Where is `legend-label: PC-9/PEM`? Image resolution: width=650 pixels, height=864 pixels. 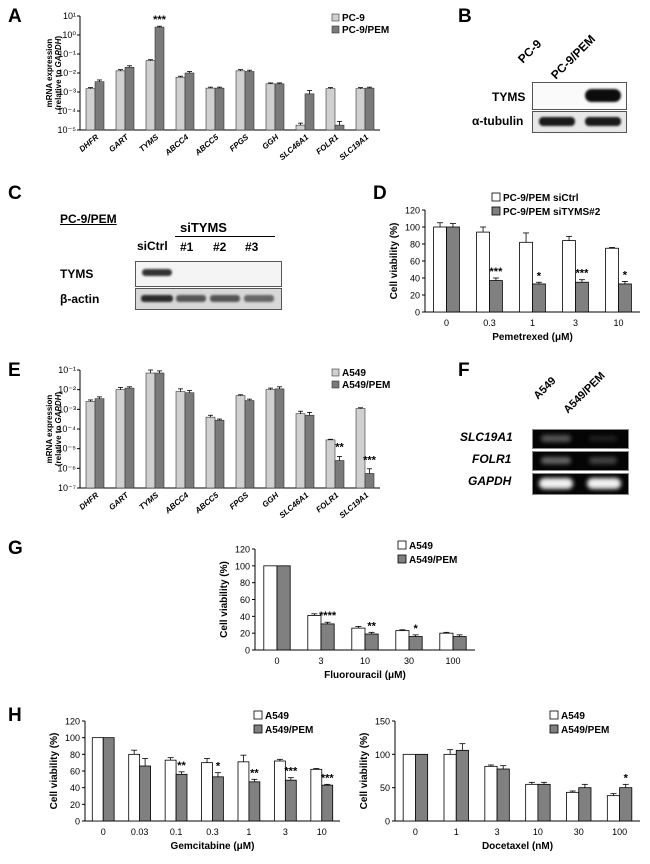
legend-label: PC-9/PEM is located at coordinates (365, 30).